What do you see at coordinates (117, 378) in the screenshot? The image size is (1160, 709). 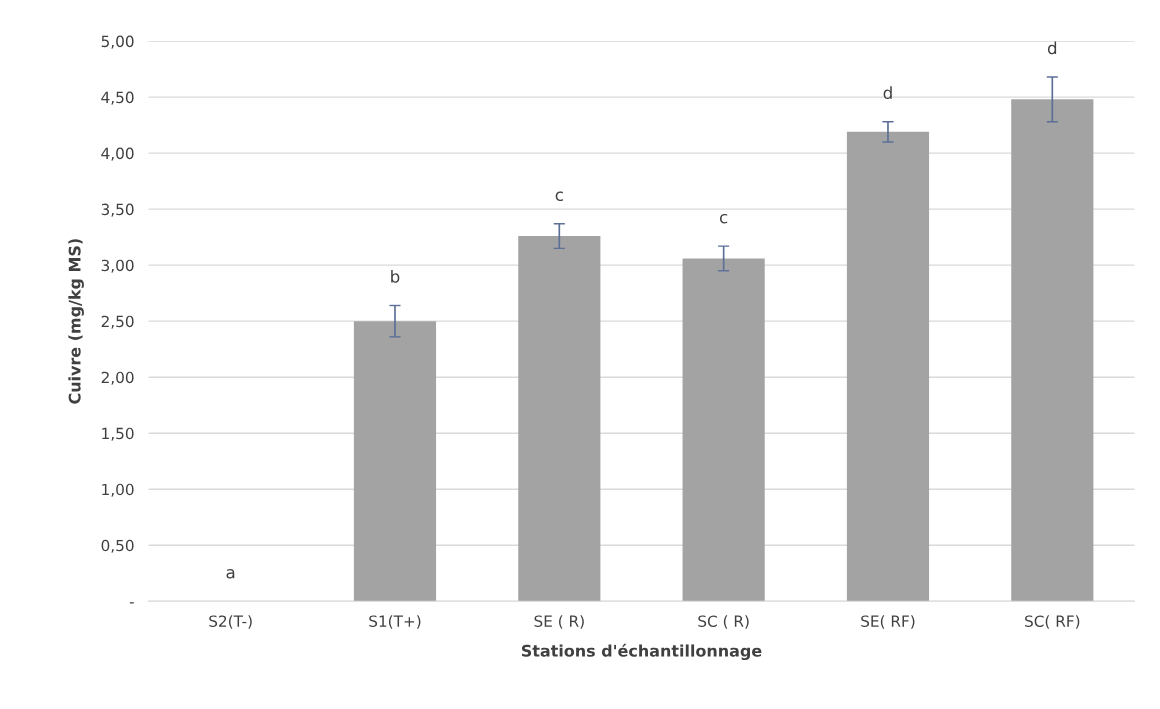 I see `y-tick-label: 2,00` at bounding box center [117, 378].